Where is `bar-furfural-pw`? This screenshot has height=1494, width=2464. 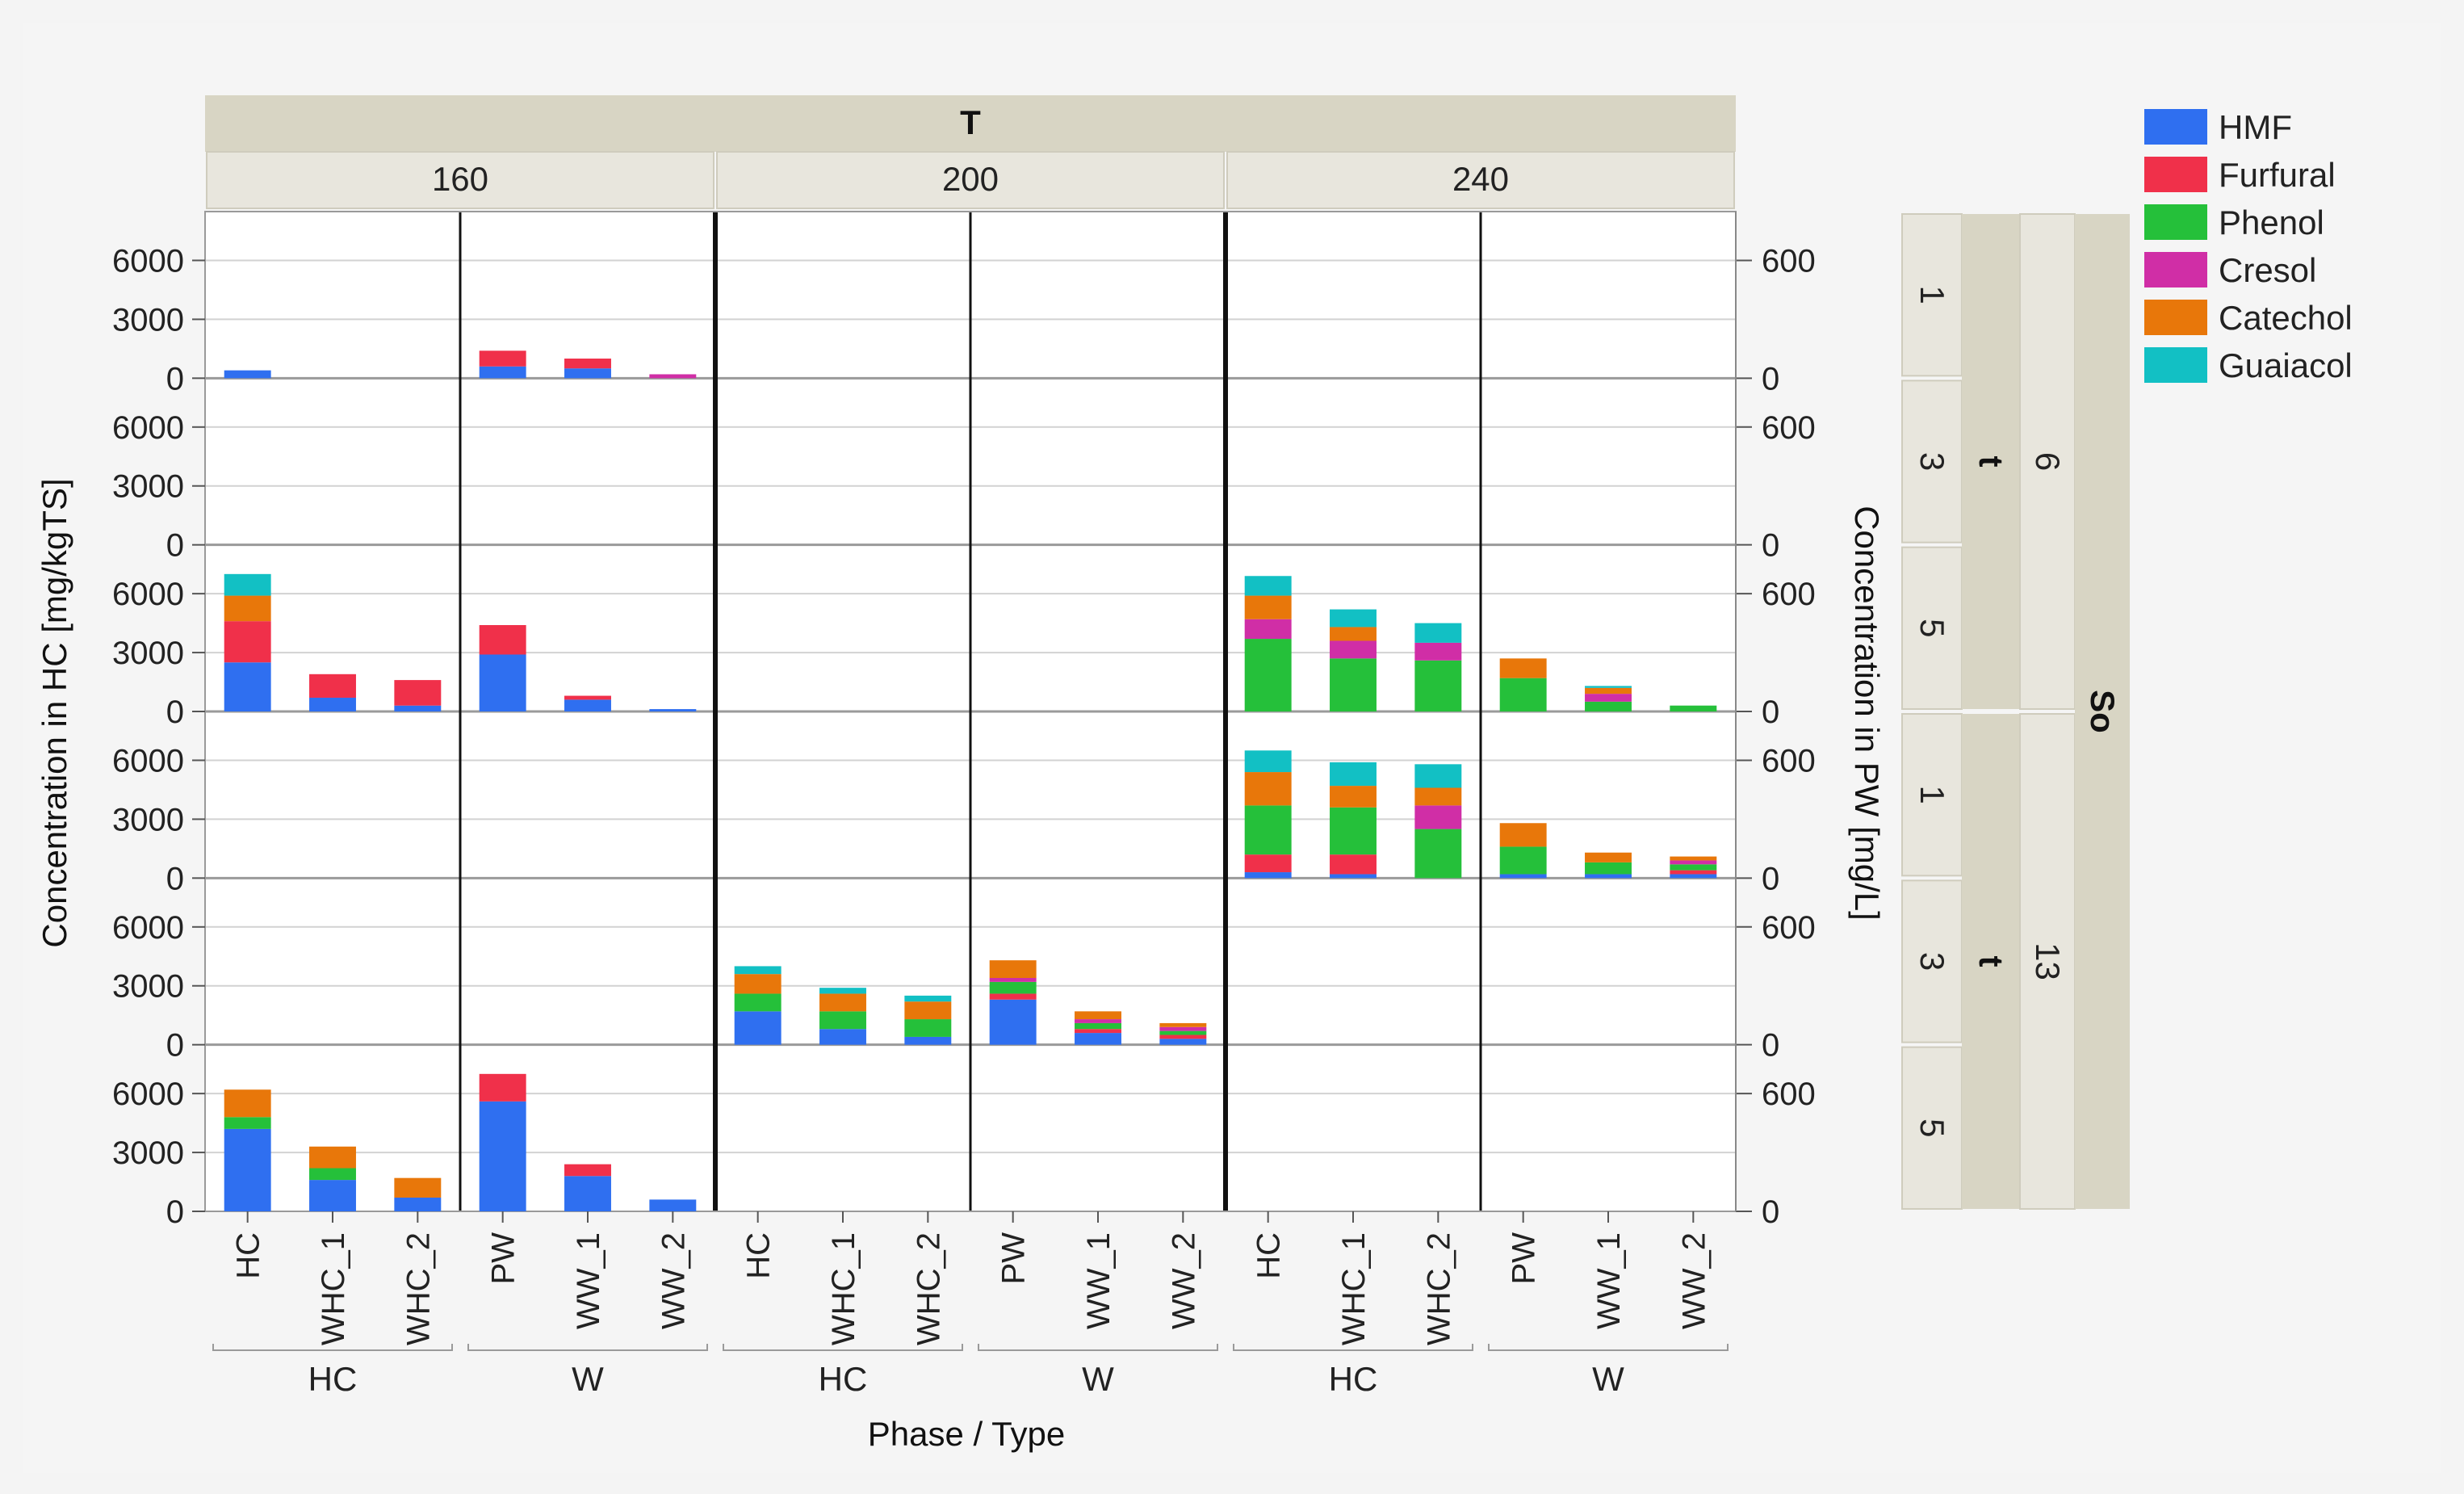 bar-furfural-pw is located at coordinates (502, 640).